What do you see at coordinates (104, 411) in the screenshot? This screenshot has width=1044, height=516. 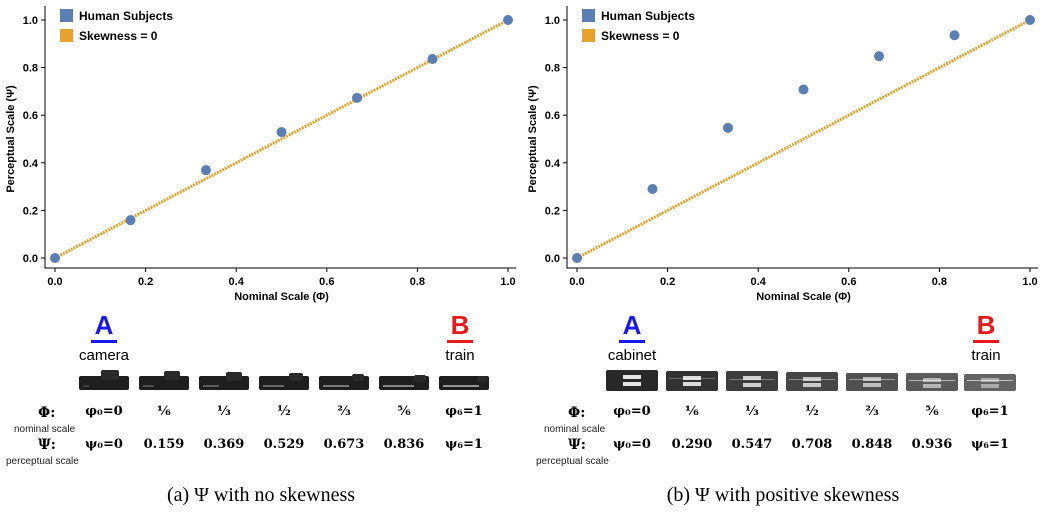 I see `phi-value: φ₀=0` at bounding box center [104, 411].